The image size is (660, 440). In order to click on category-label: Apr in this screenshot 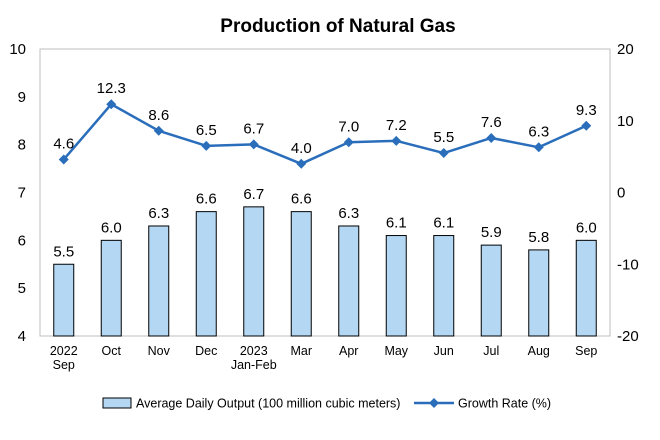, I will do `click(348, 351)`.